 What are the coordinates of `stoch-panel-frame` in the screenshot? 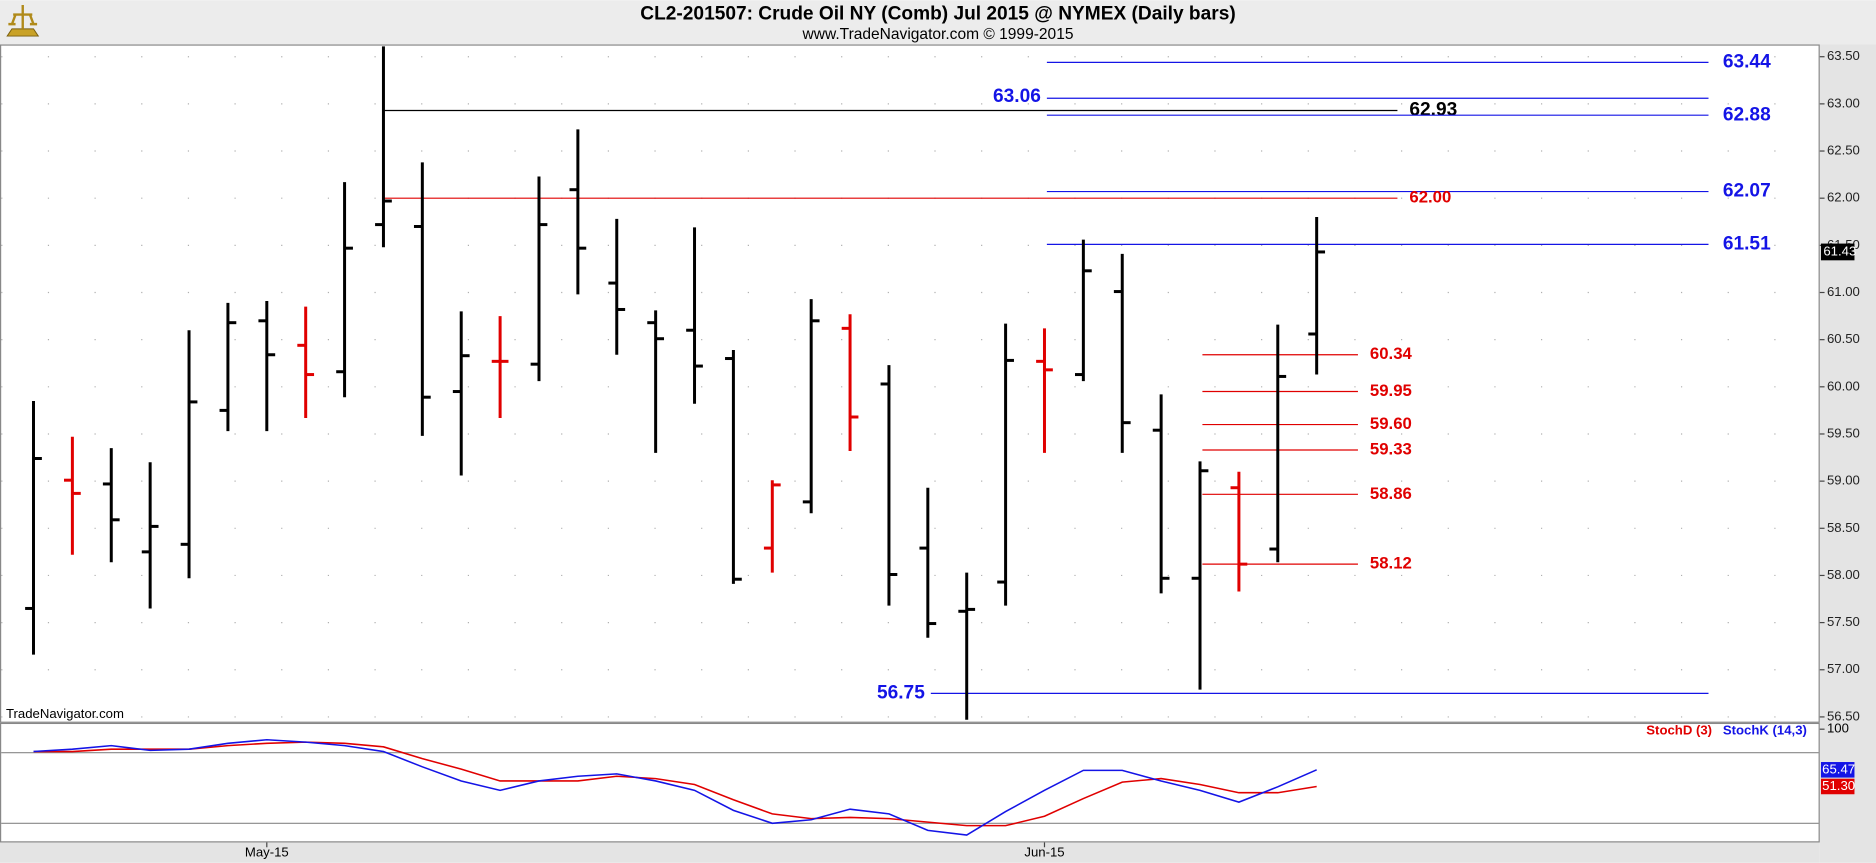 It's located at (910, 782).